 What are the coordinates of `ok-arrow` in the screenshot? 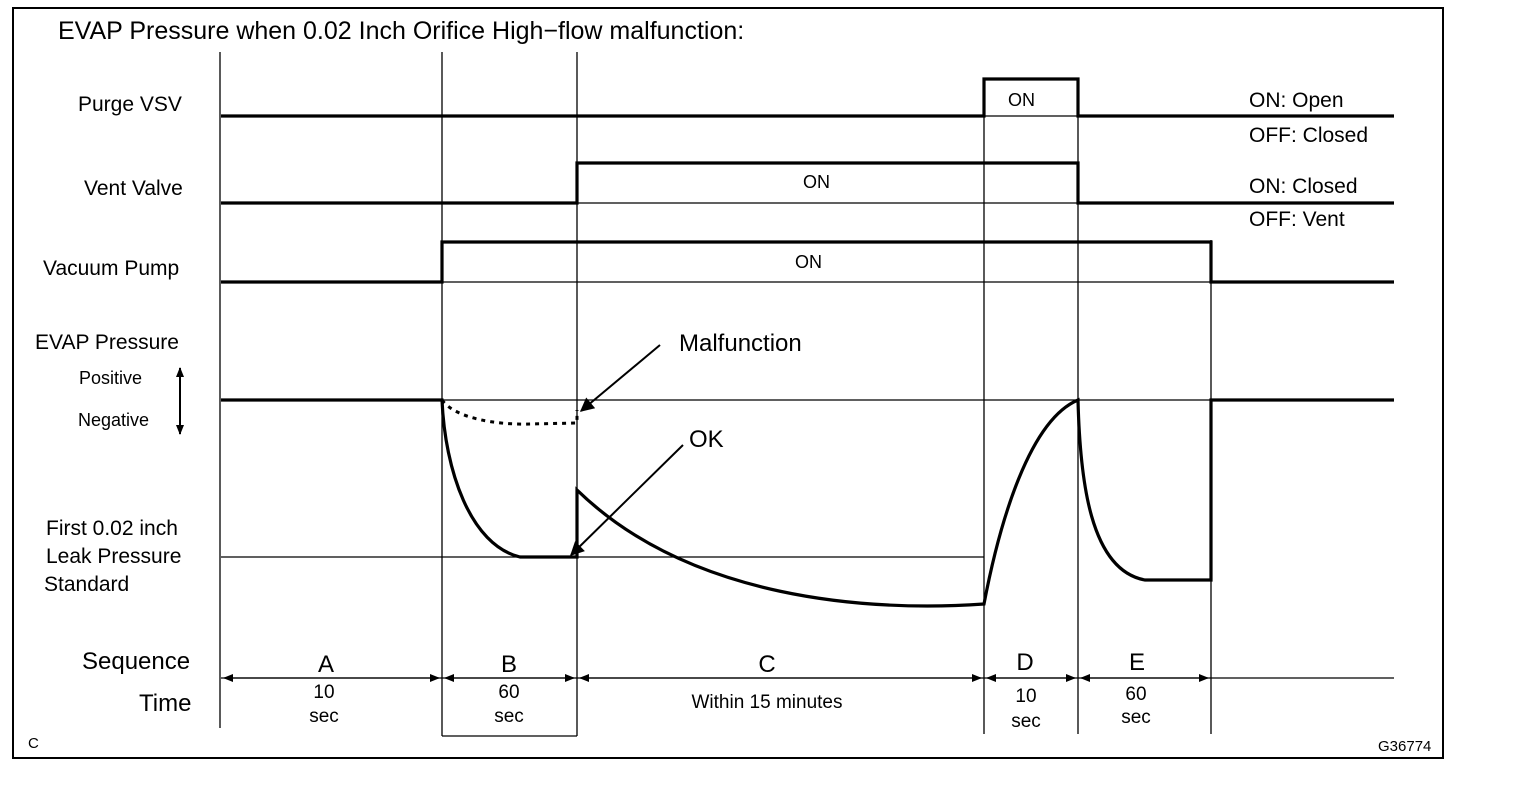 It's located at (627, 500).